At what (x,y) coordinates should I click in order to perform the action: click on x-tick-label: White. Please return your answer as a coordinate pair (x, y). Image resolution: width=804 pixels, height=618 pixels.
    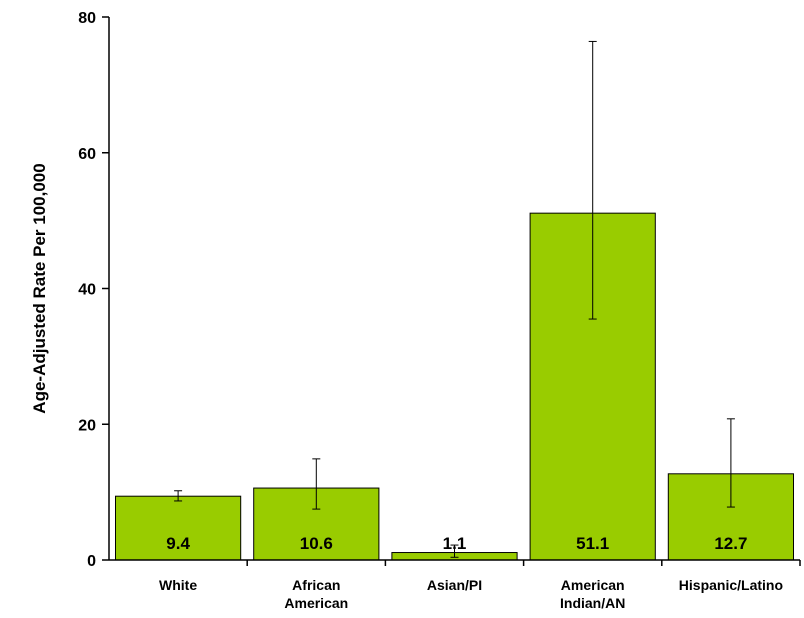
    Looking at the image, I should click on (178, 585).